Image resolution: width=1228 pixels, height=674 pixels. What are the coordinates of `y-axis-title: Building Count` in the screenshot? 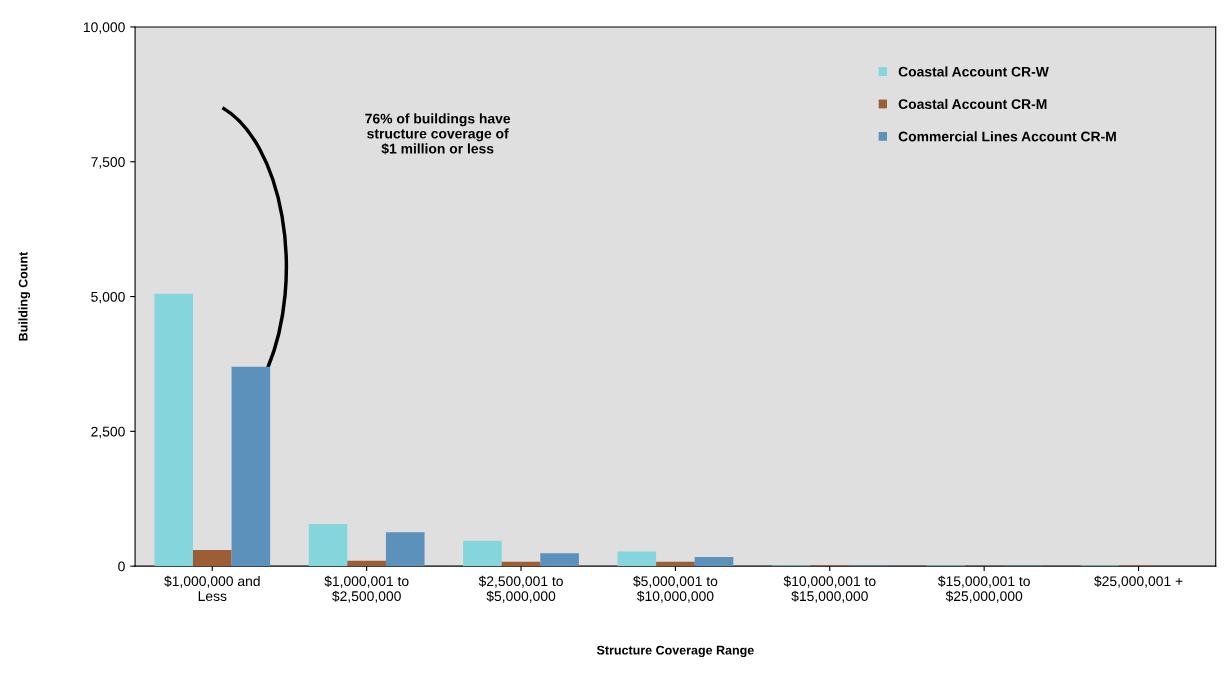 It's located at (24, 296).